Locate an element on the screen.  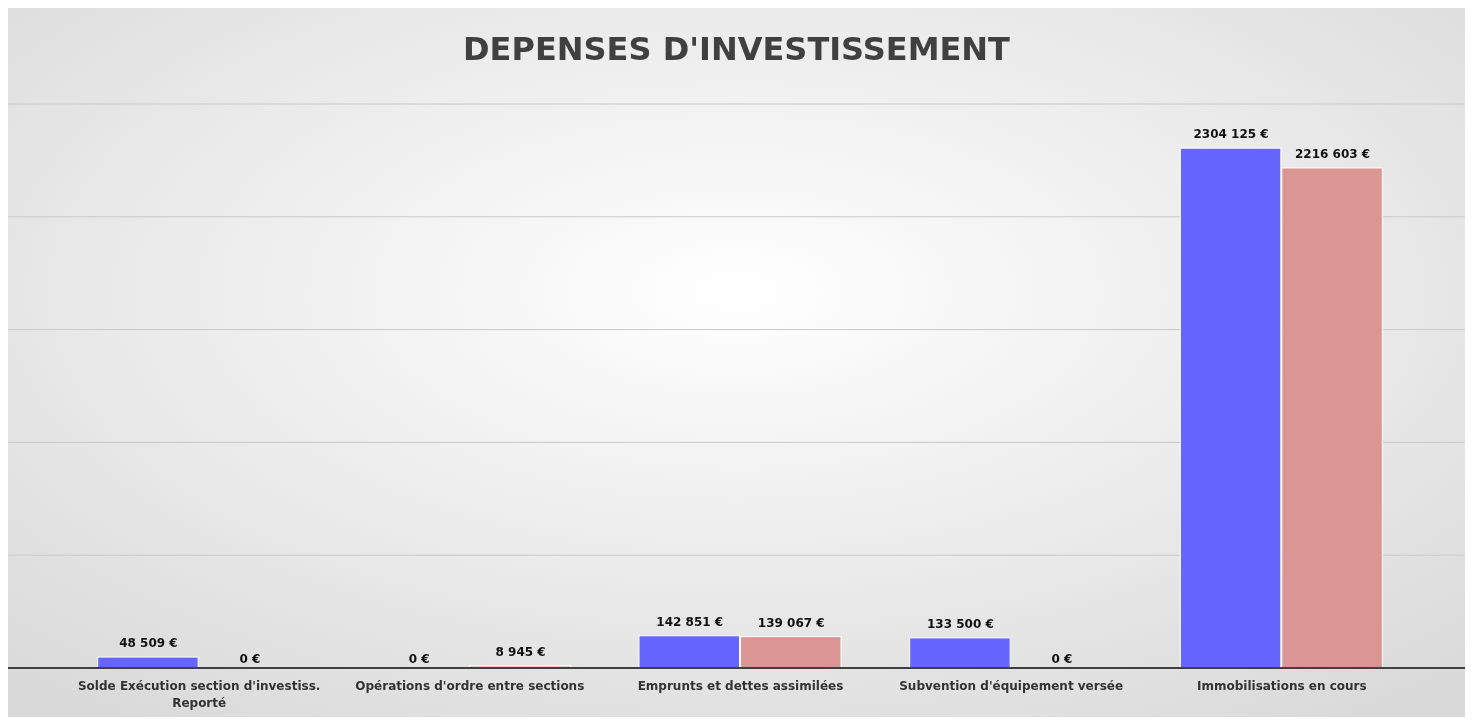
chart-title: DEPENSES D'INVESTISSEMENT is located at coordinates (737, 49).